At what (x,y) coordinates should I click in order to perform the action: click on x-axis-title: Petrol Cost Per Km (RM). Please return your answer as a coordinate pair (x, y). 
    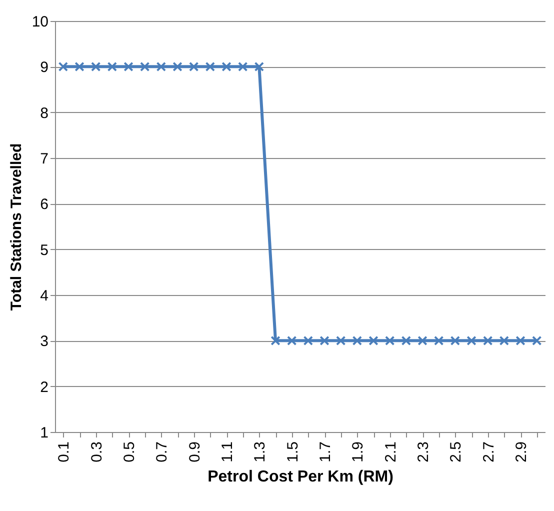
    Looking at the image, I should click on (301, 477).